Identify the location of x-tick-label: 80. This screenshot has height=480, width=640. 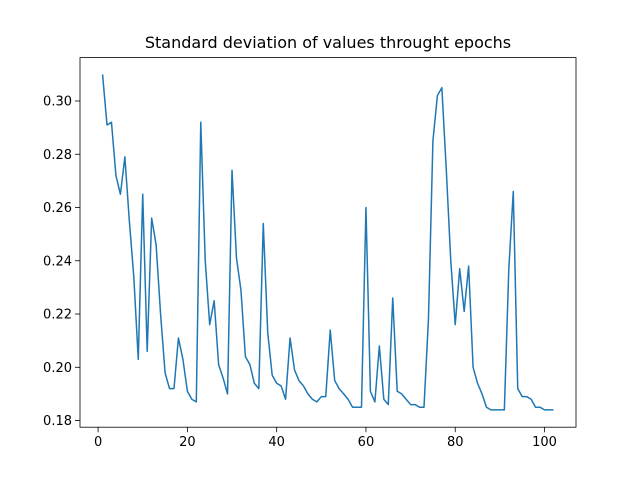
(455, 442).